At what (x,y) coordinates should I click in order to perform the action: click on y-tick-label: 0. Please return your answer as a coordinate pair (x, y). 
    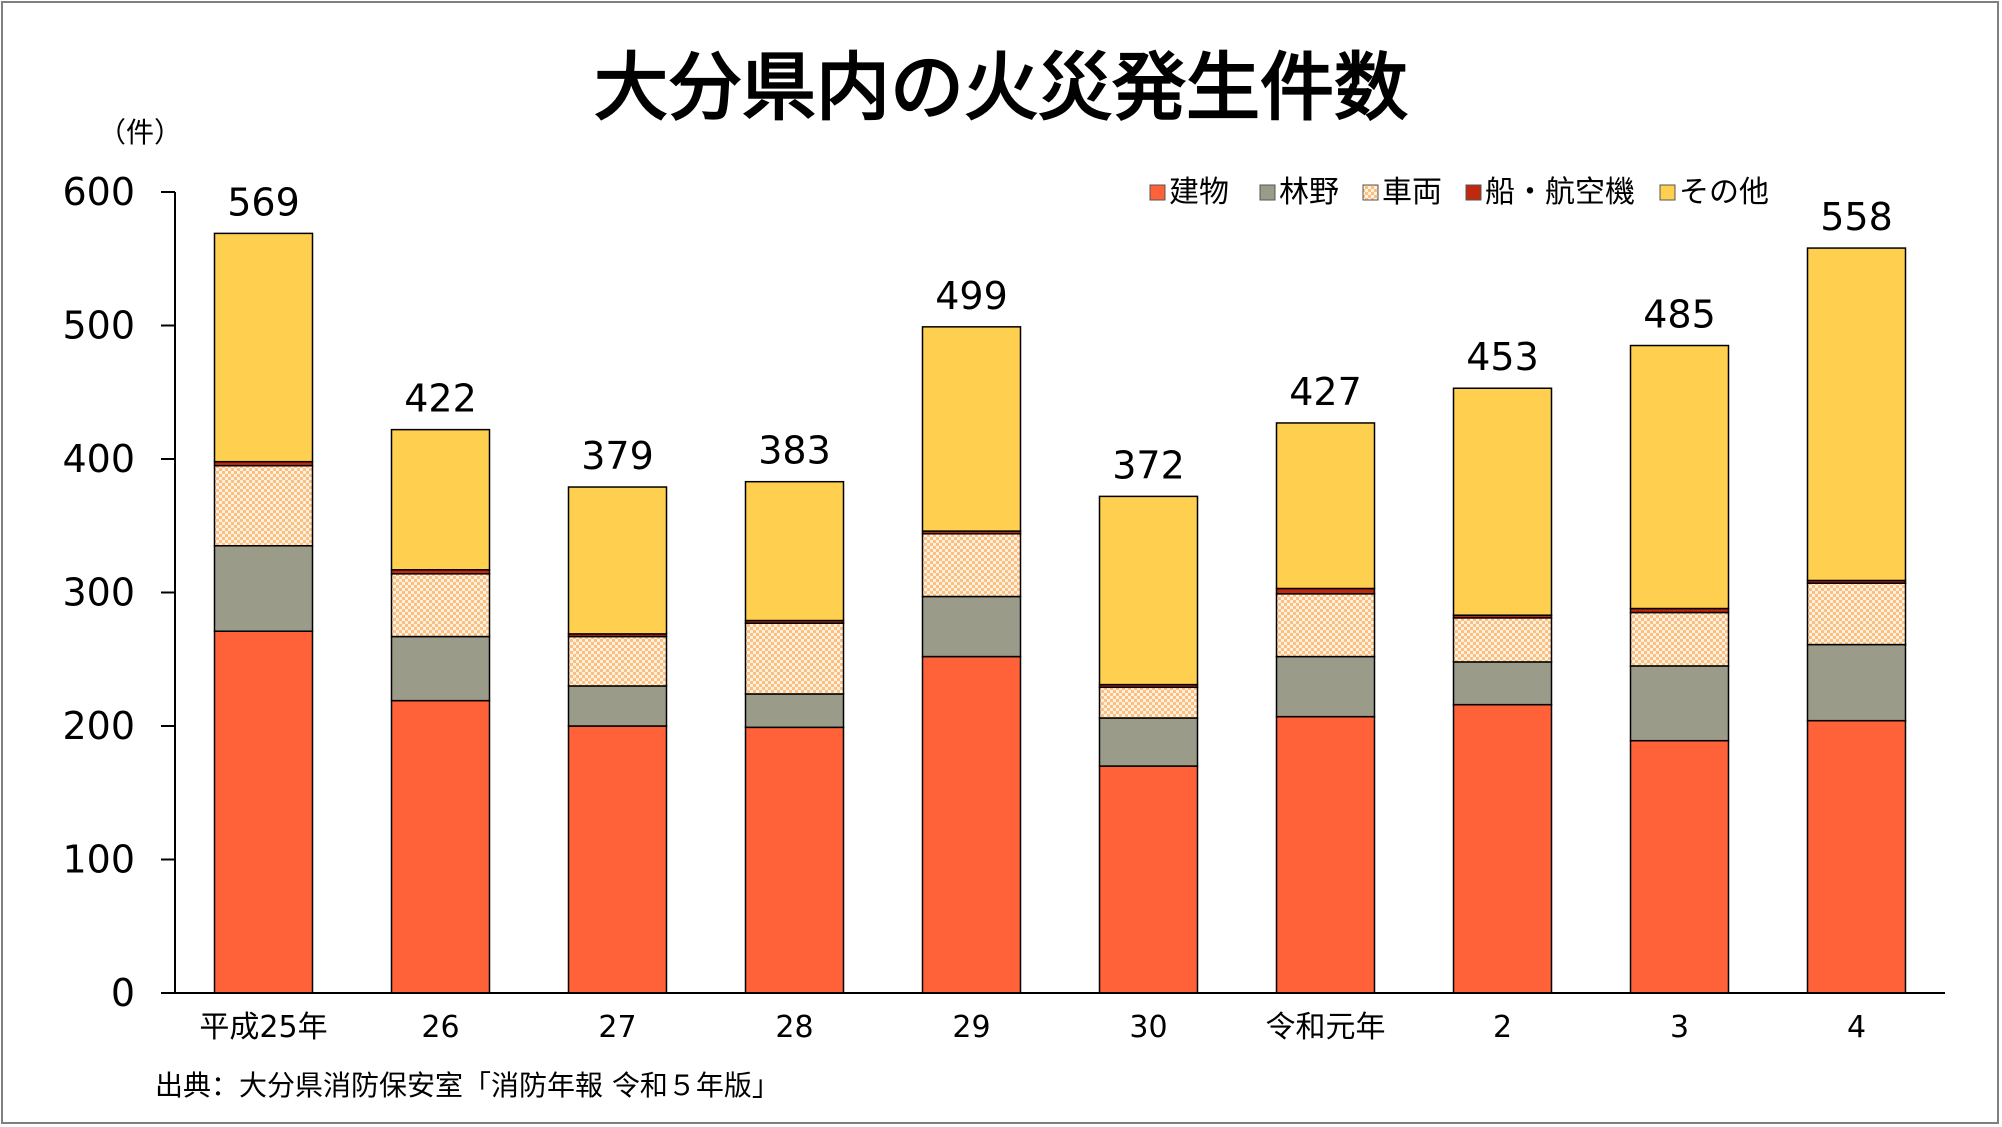
    Looking at the image, I should click on (123, 993).